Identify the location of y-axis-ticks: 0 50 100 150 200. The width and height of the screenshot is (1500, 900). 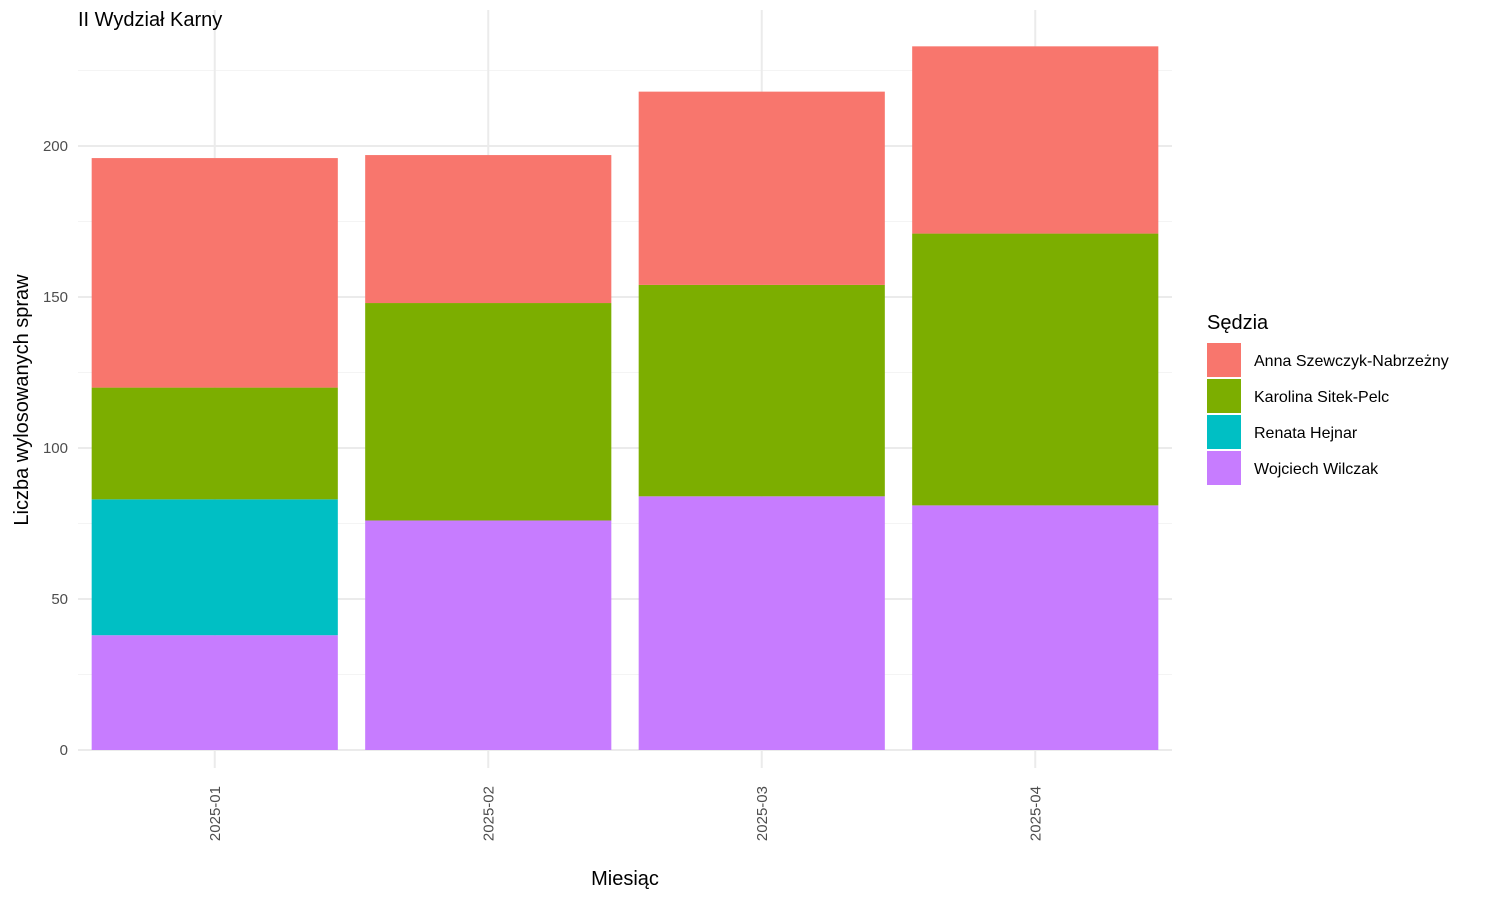
(55, 448).